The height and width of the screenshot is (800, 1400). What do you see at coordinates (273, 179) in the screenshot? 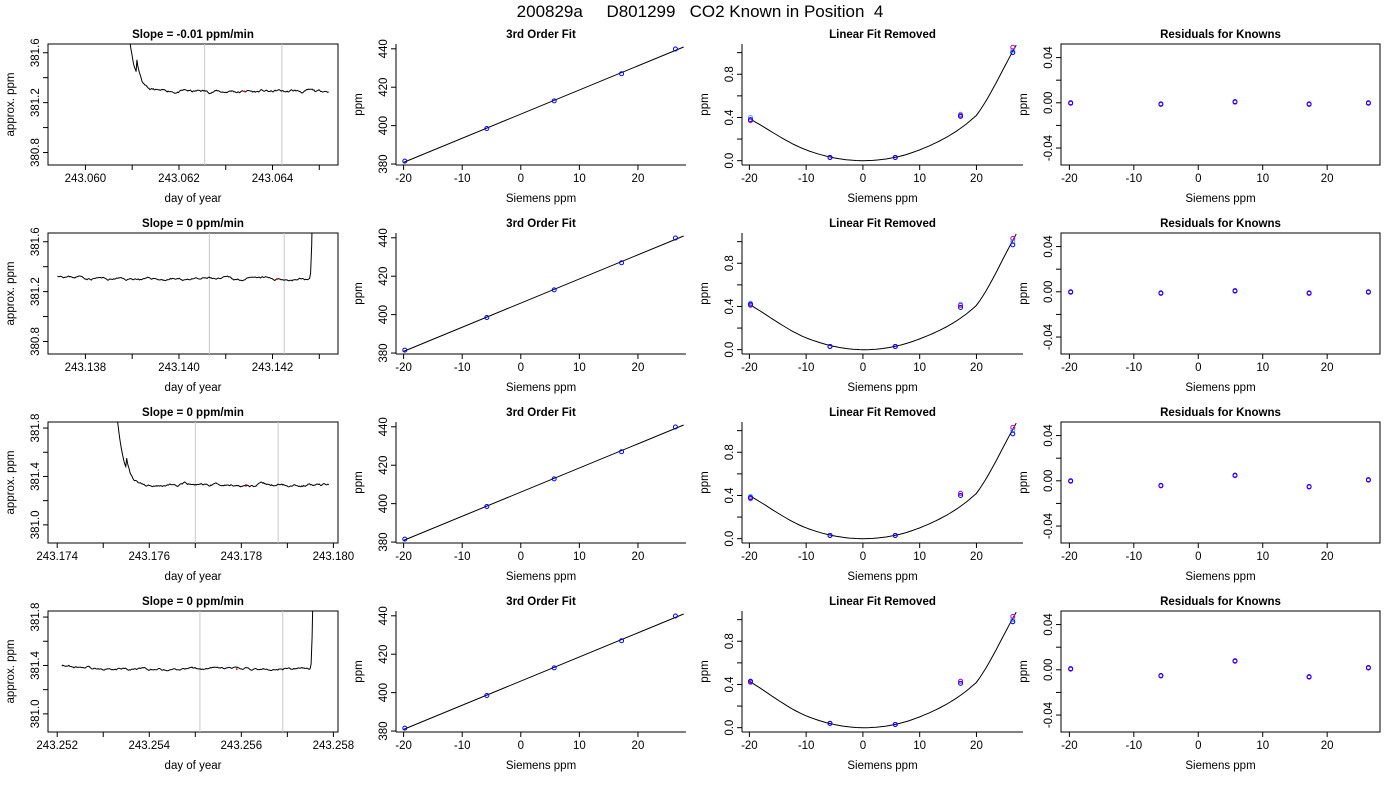
I see `x-tick-label: 243.064` at bounding box center [273, 179].